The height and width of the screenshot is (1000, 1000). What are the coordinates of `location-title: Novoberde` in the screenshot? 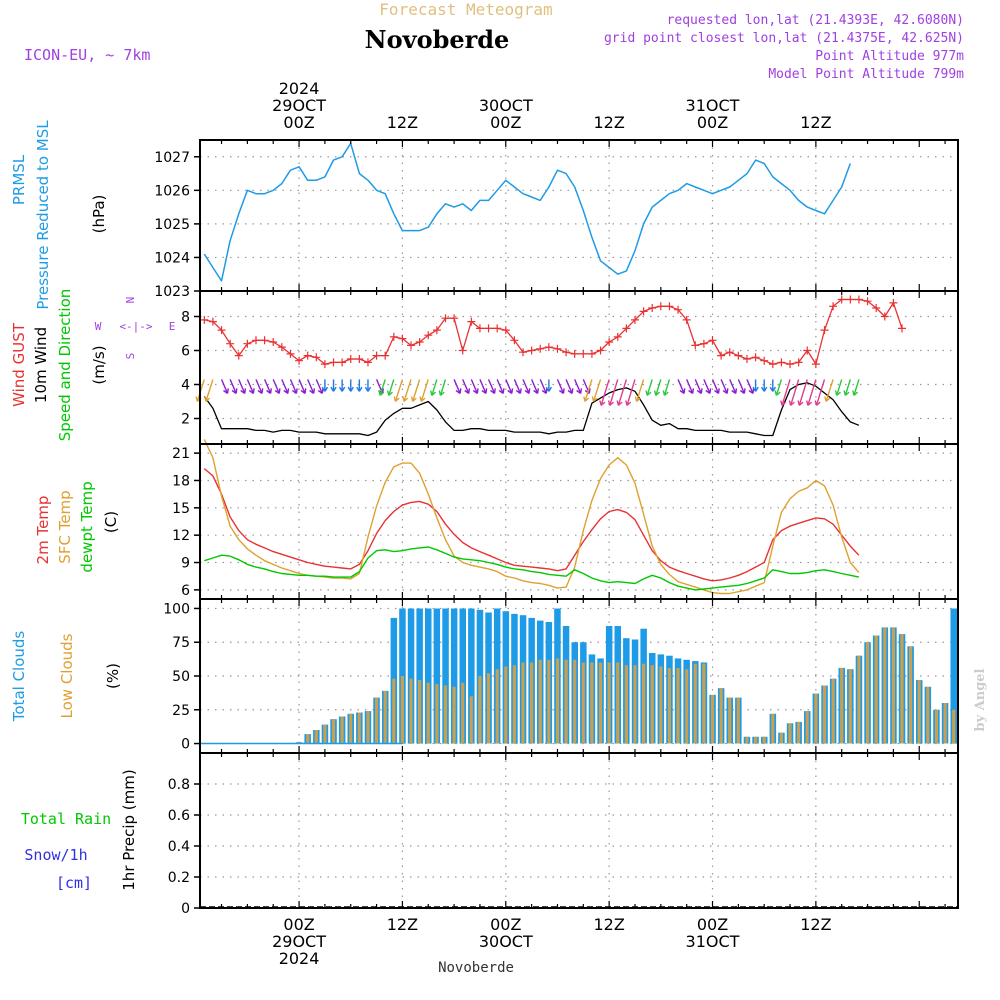 It's located at (437, 39).